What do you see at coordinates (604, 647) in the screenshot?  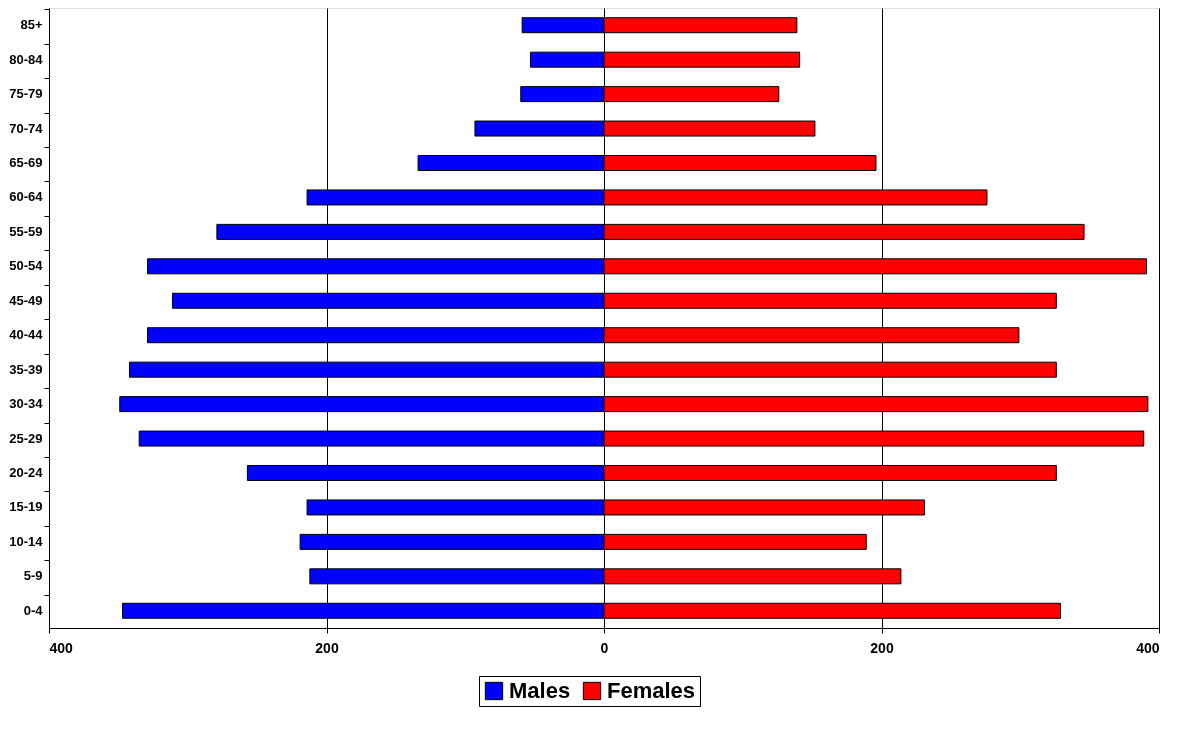 I see `x-tick-label: 0` at bounding box center [604, 647].